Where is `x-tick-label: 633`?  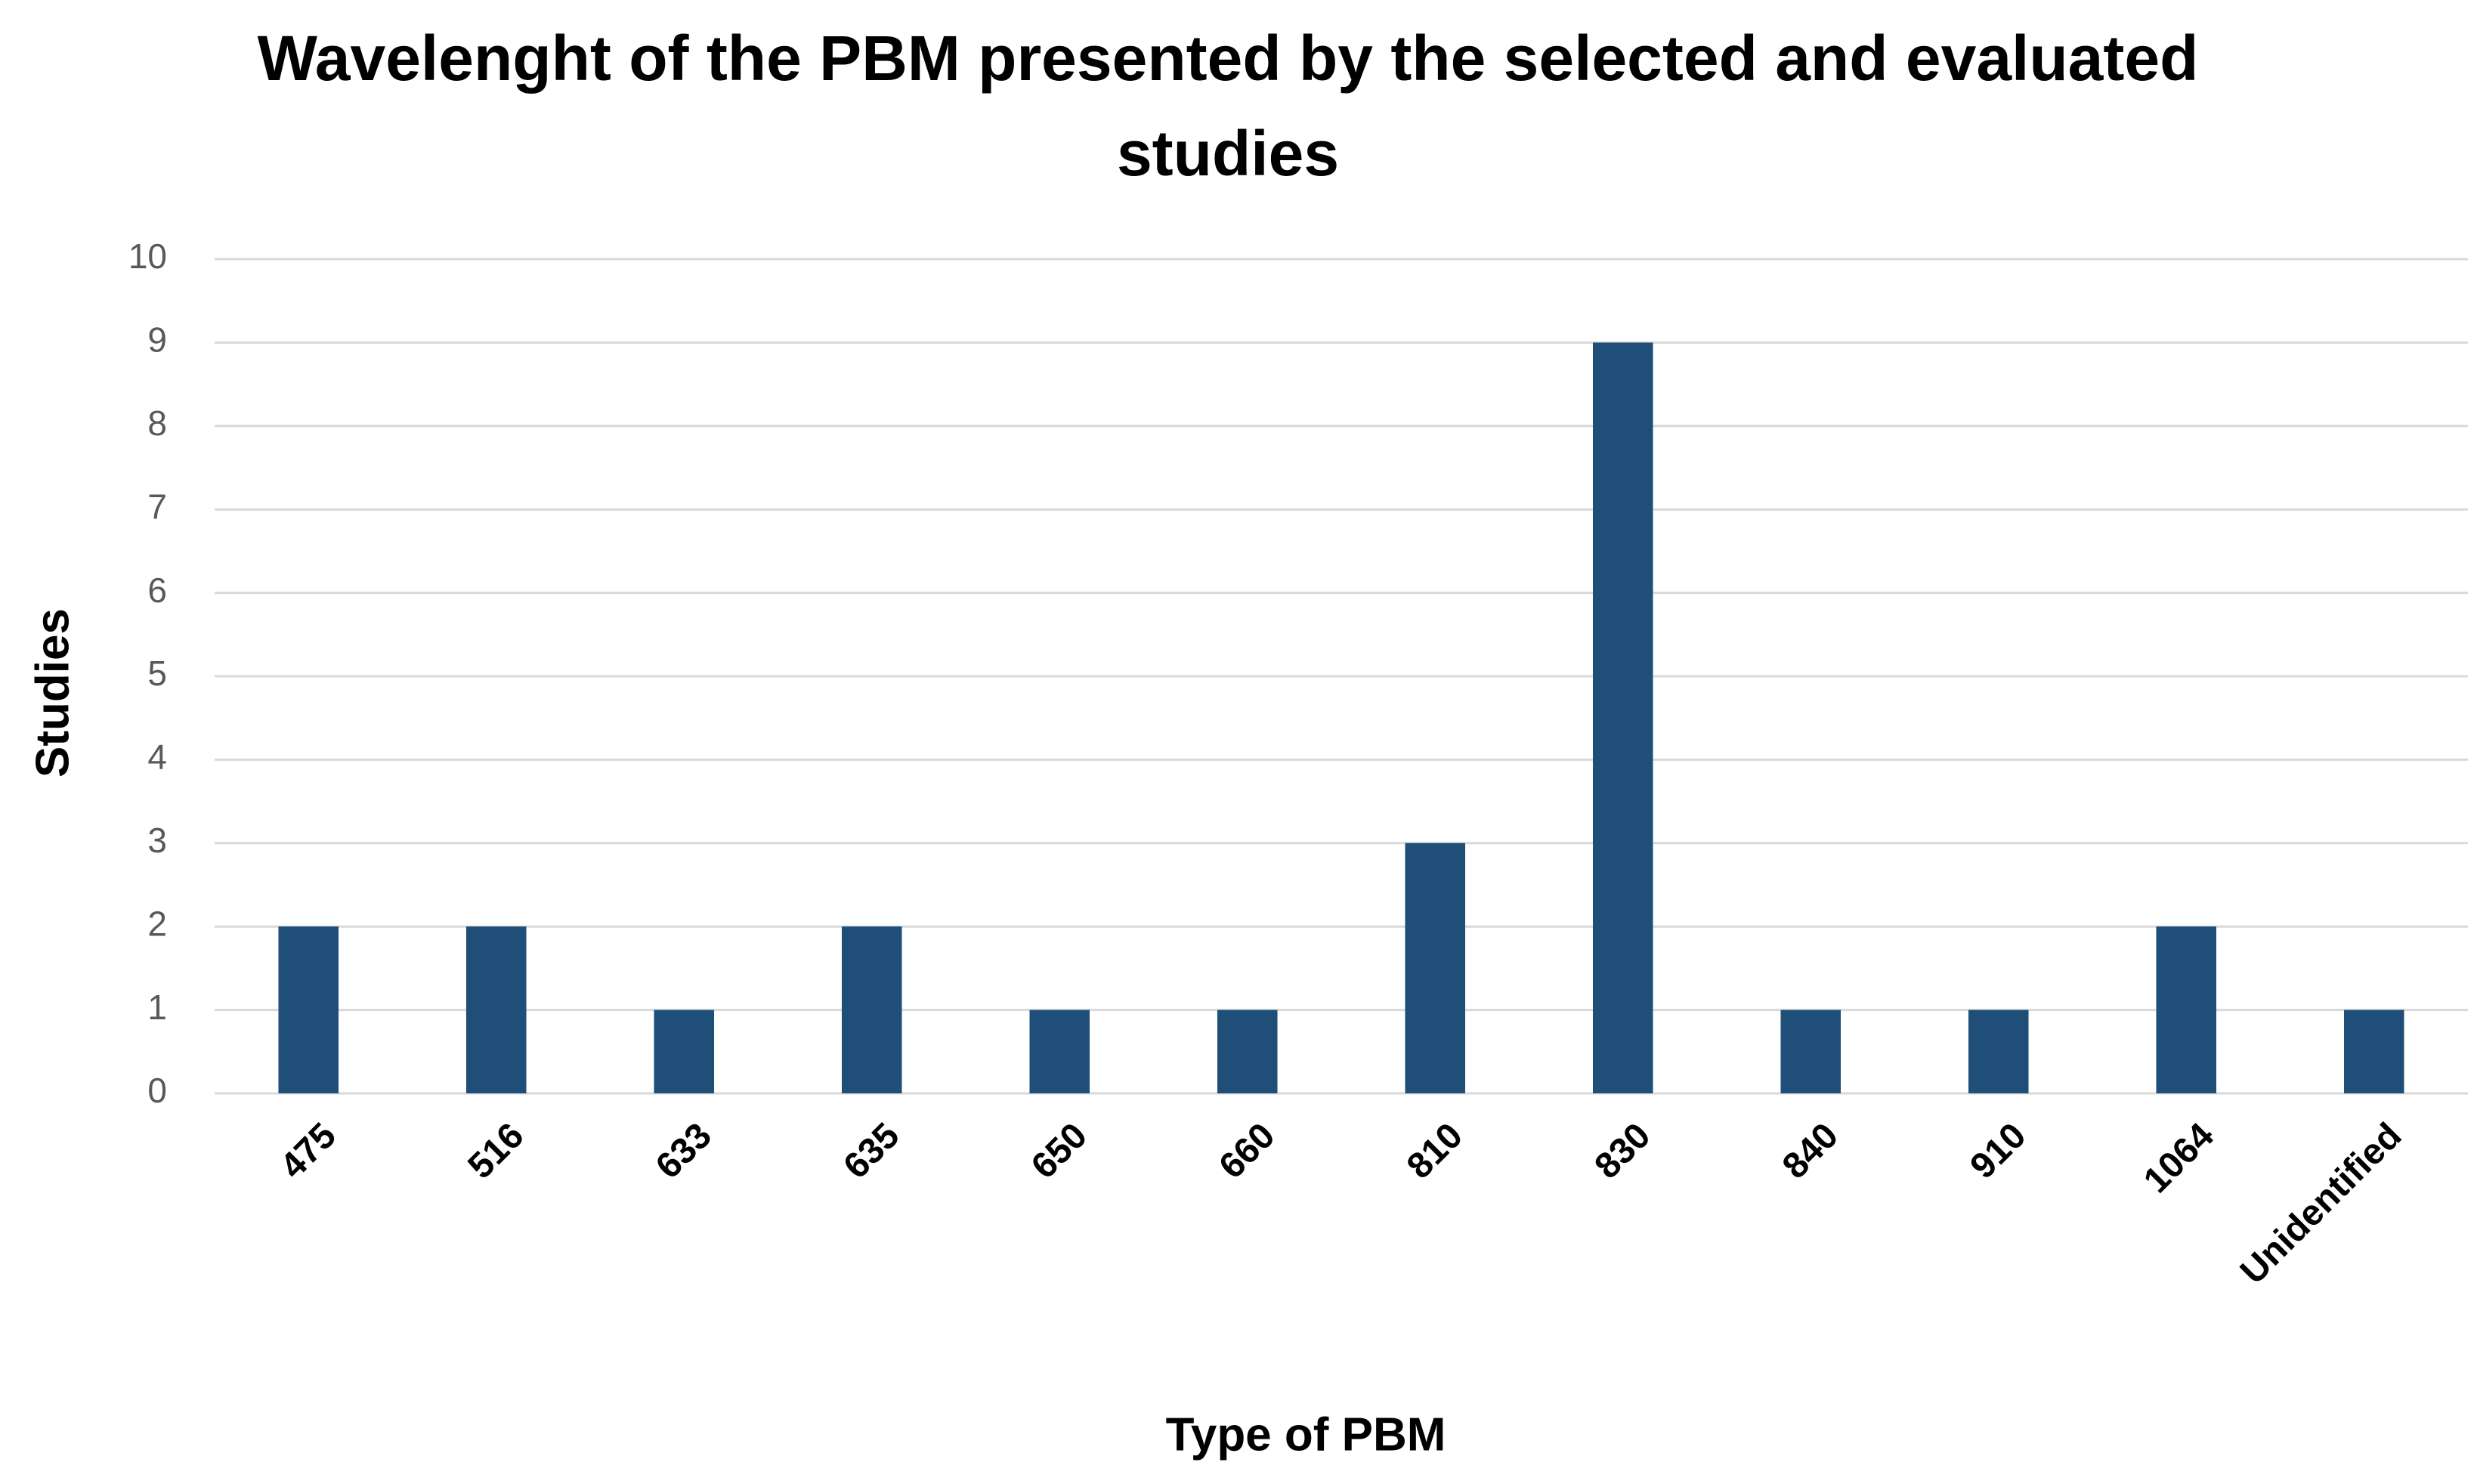
x-tick-label: 633 is located at coordinates (683, 1151).